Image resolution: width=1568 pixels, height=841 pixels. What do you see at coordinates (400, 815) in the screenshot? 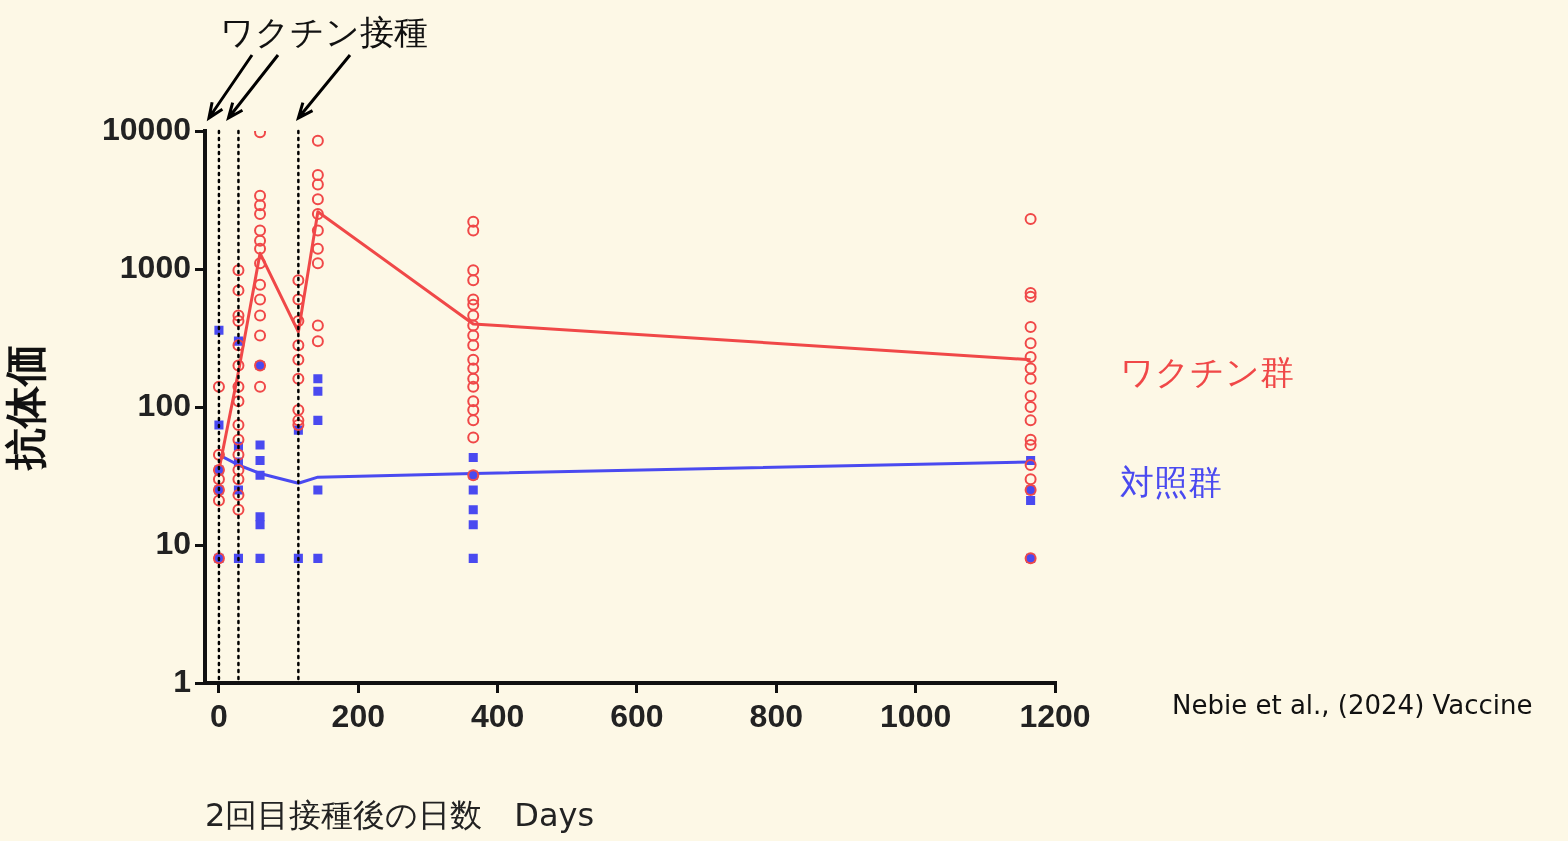
I see `x-axis-title: 2回目接種後の日数 Days` at bounding box center [400, 815].